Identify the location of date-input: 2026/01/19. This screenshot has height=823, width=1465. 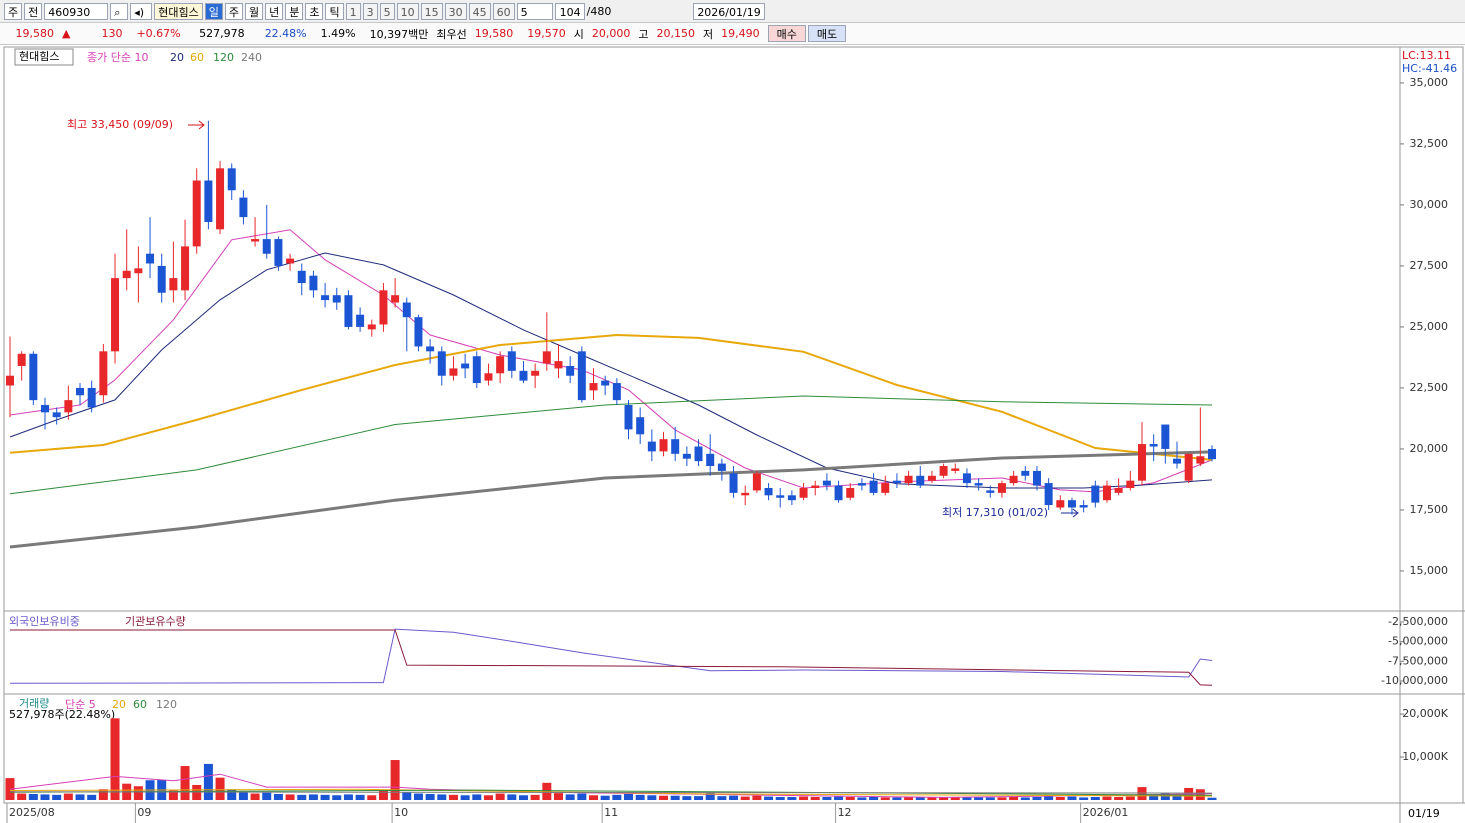
(729, 11).